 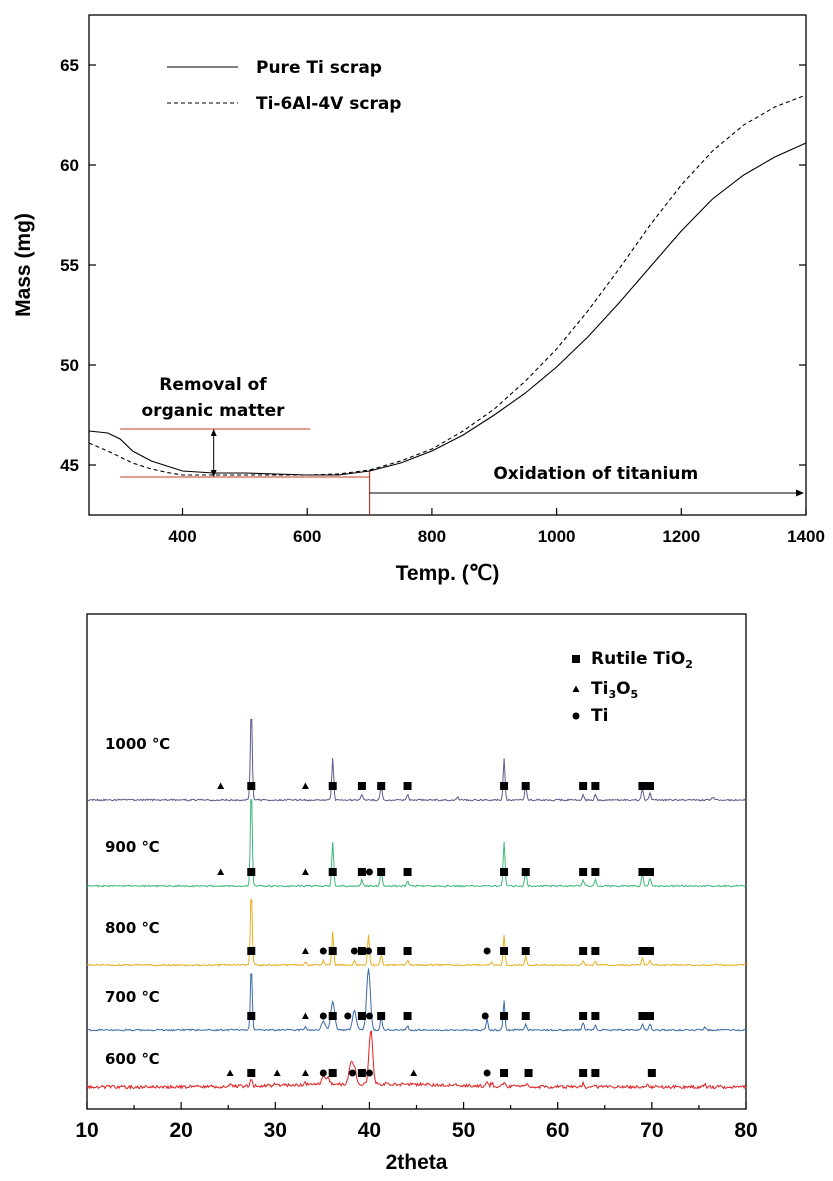 I want to click on oxidation-label: Oxidation of titanium, so click(x=595, y=474).